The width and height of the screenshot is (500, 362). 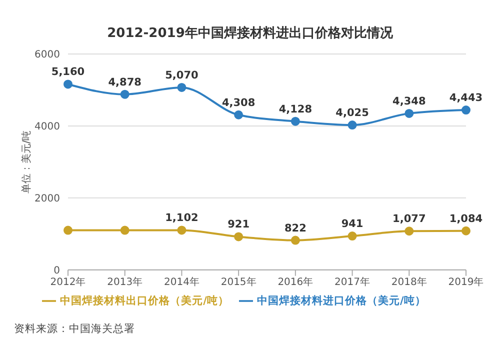 What do you see at coordinates (47, 198) in the screenshot?
I see `y-tick-label: 2000` at bounding box center [47, 198].